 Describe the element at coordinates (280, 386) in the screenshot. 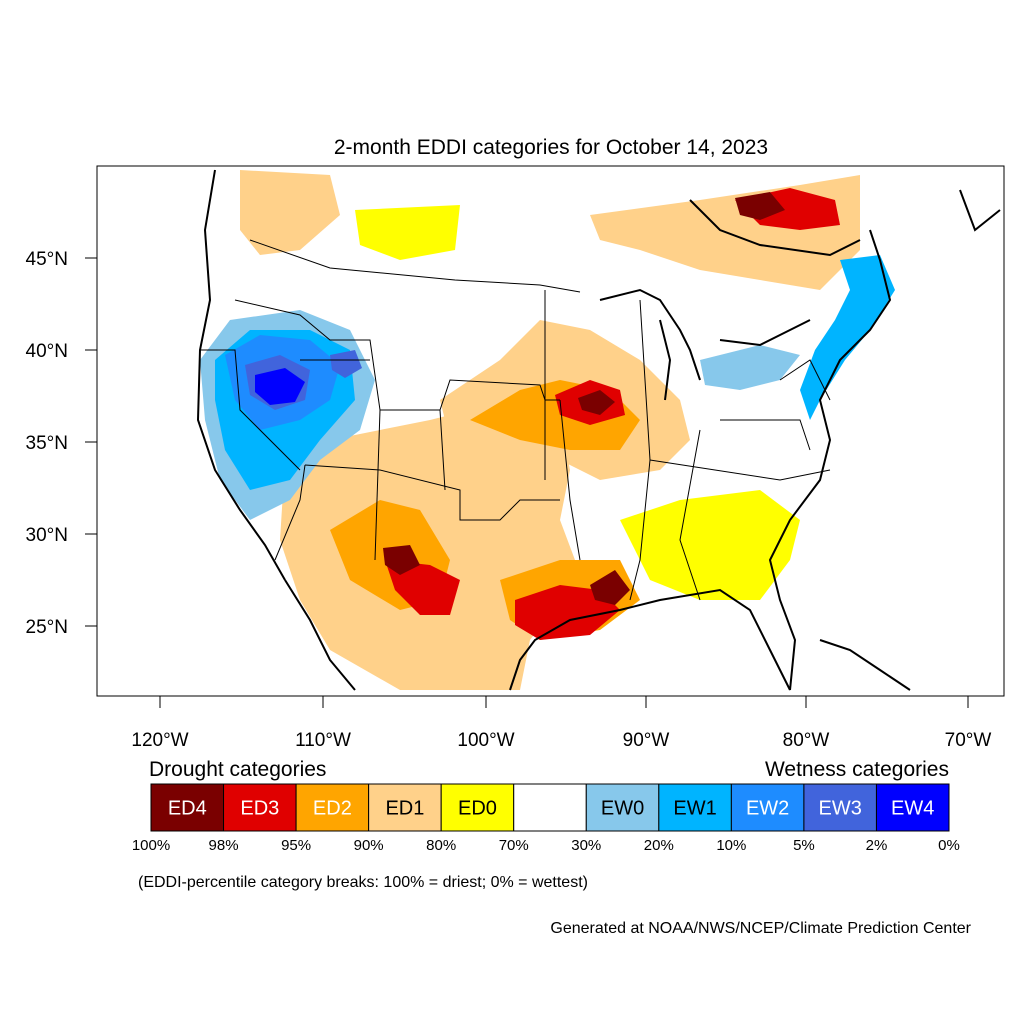

I see `region-ew4-west` at that location.